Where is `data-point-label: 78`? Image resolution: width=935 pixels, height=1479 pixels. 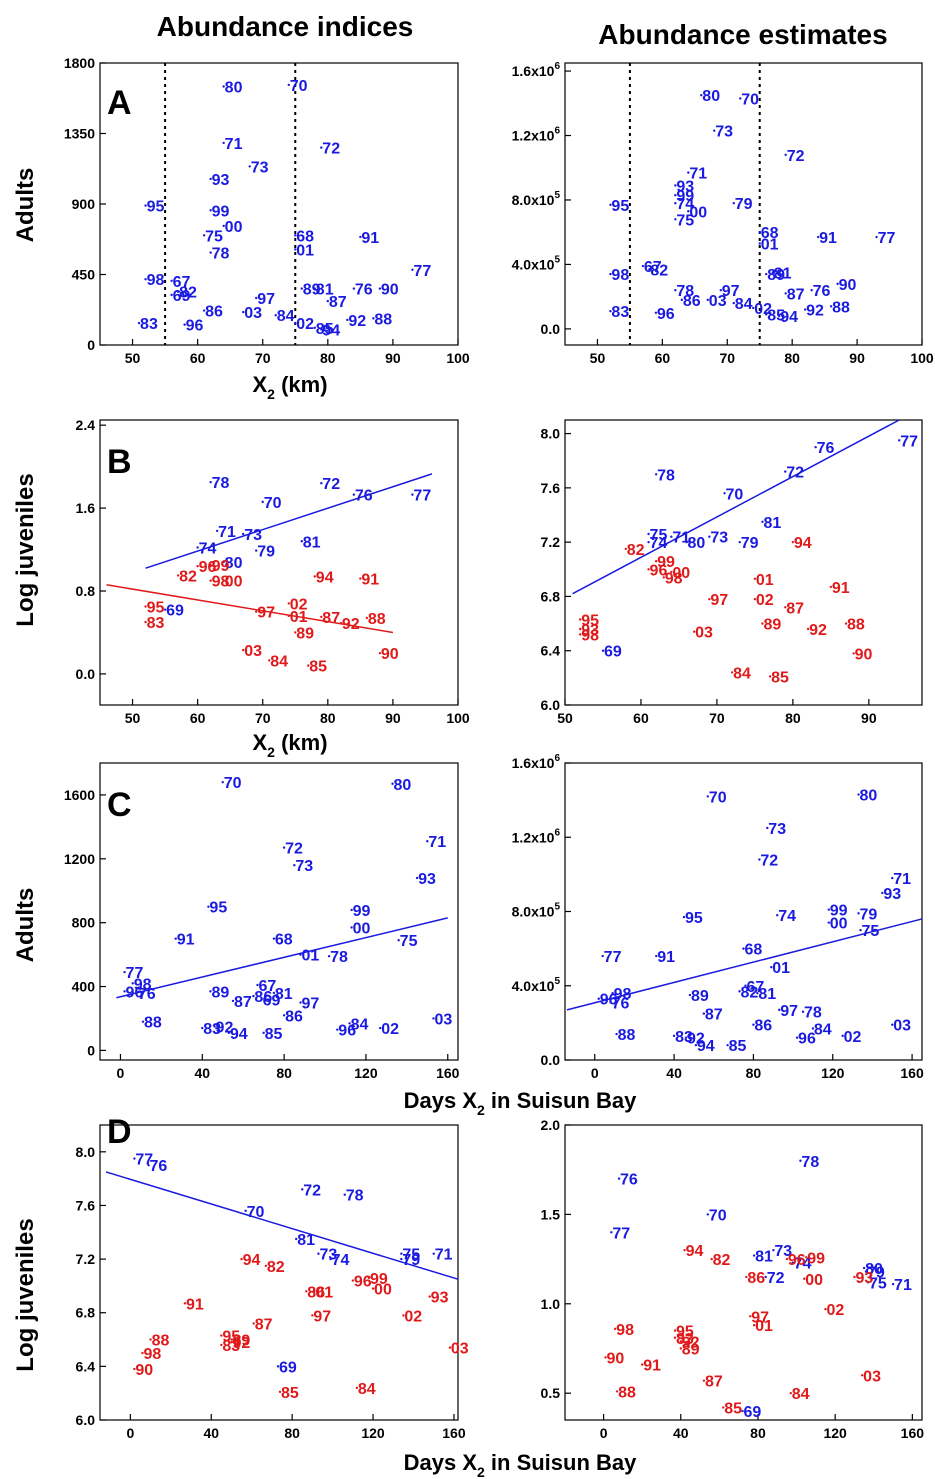
data-point-label: 78 is located at coordinates (685, 291).